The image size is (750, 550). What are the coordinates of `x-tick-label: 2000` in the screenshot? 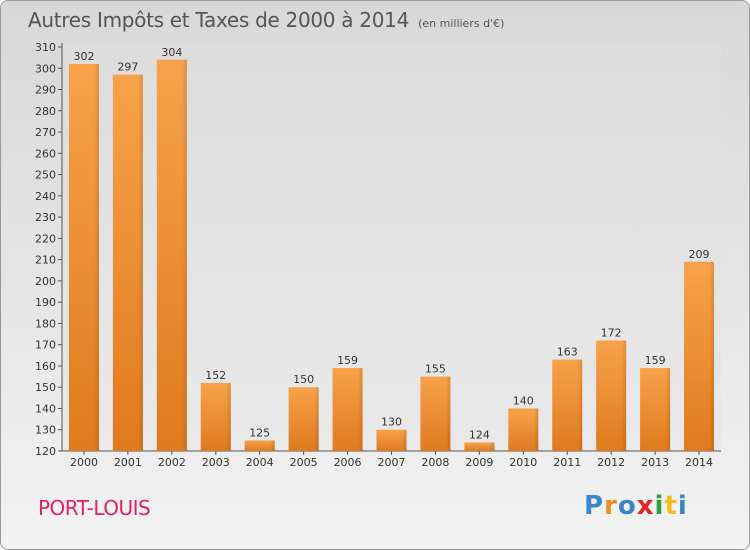 It's located at (84, 462).